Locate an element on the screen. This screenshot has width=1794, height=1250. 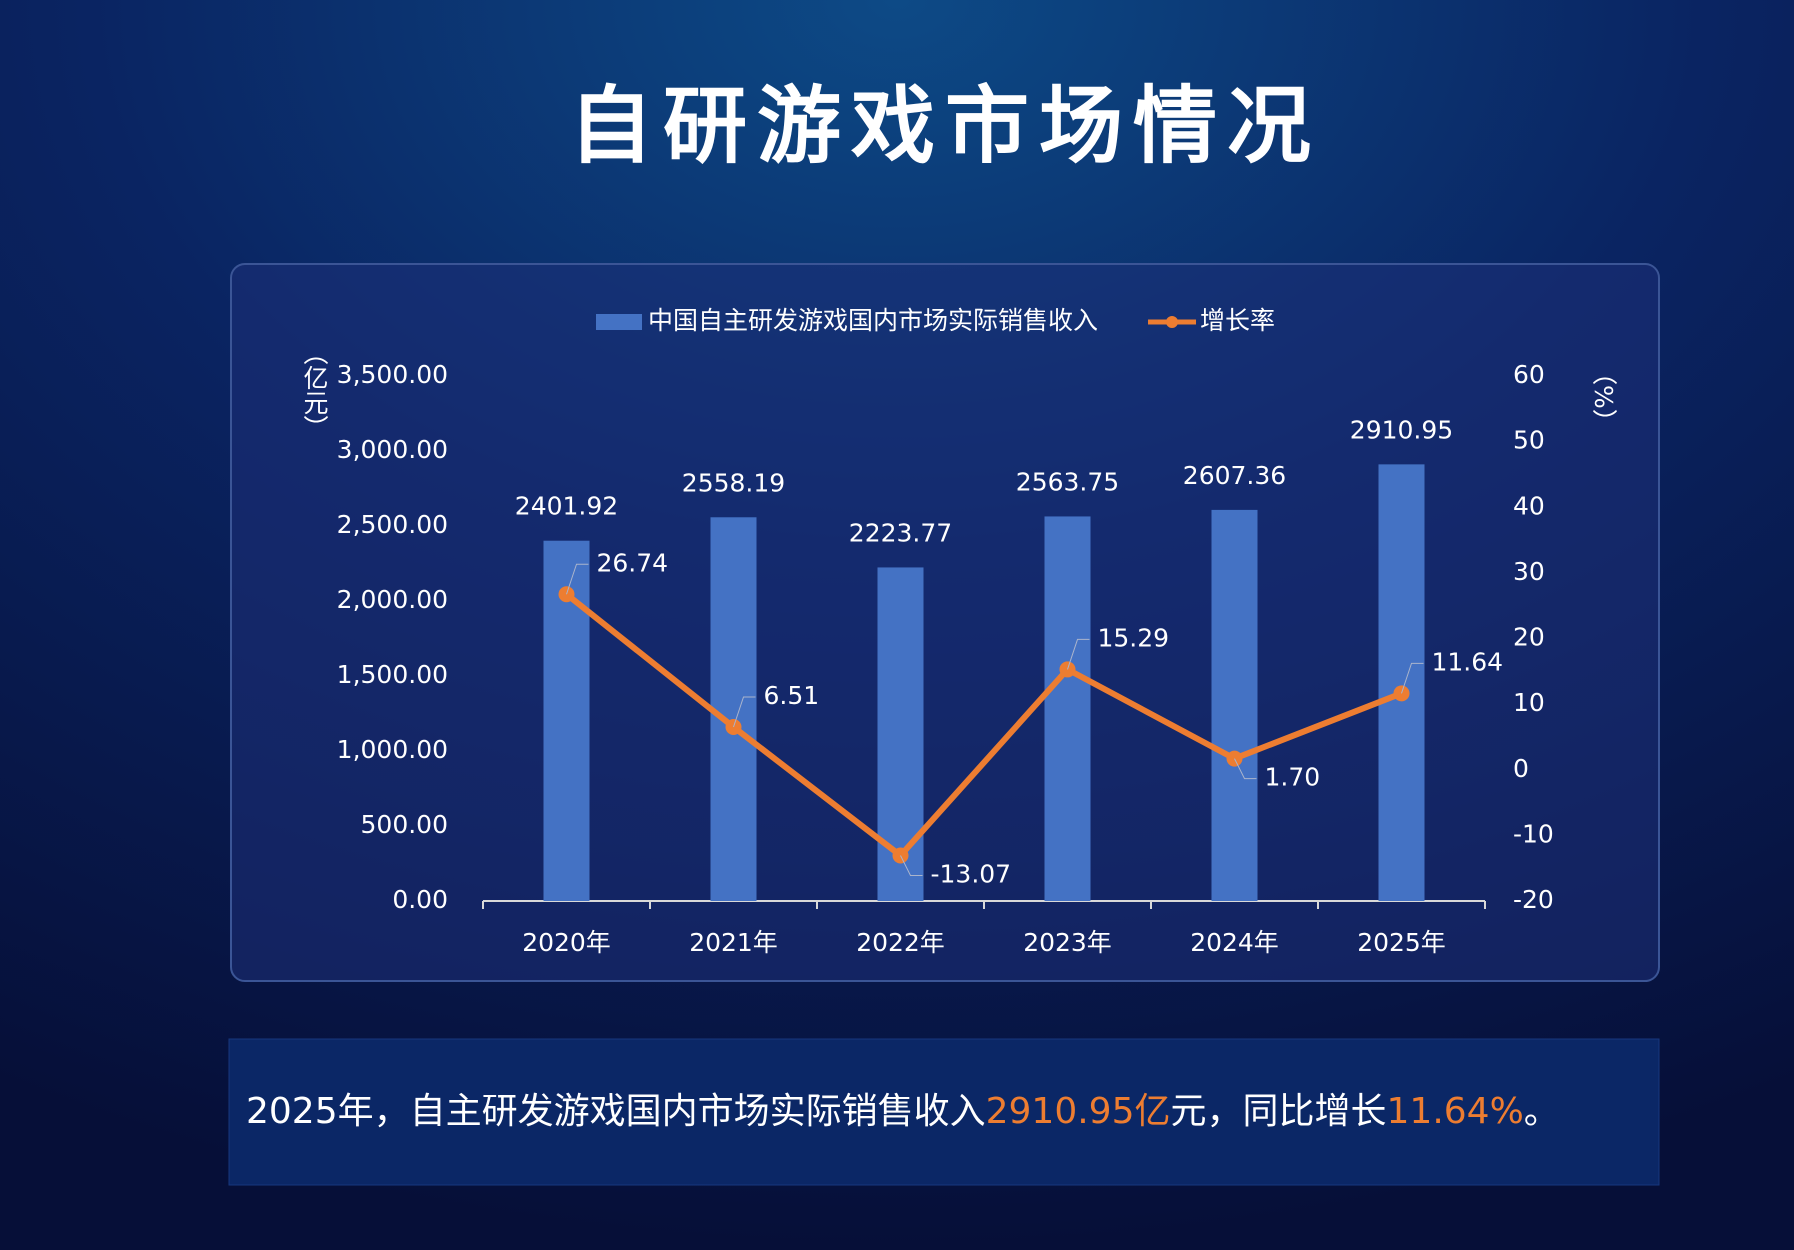
y-axis-title: （亿元） is located at coordinates (314, 390).